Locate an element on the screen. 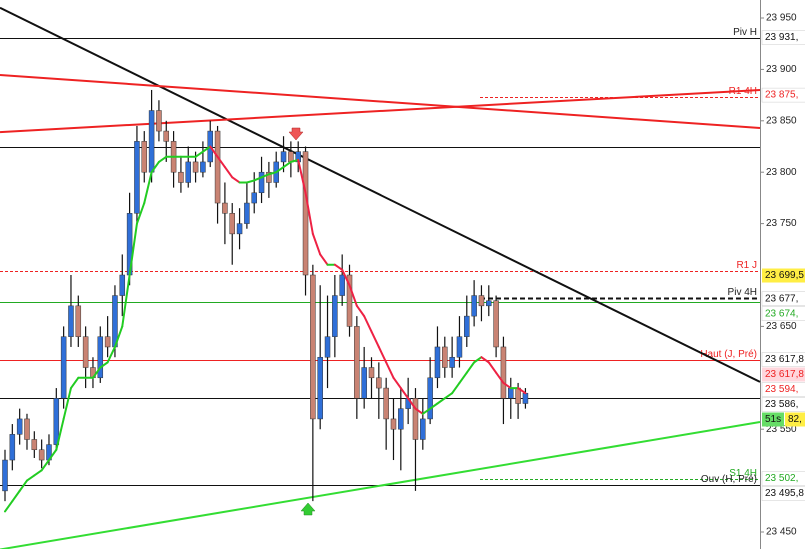  y-tick-label: 23 550 is located at coordinates (781, 429).